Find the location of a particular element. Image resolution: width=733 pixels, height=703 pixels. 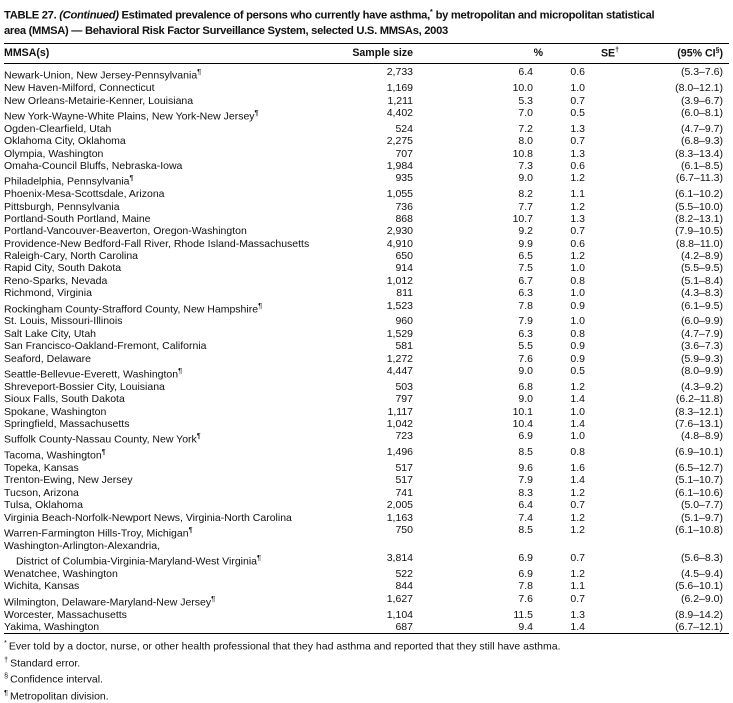

title-table-number: TABLE 27. is located at coordinates (32, 15).